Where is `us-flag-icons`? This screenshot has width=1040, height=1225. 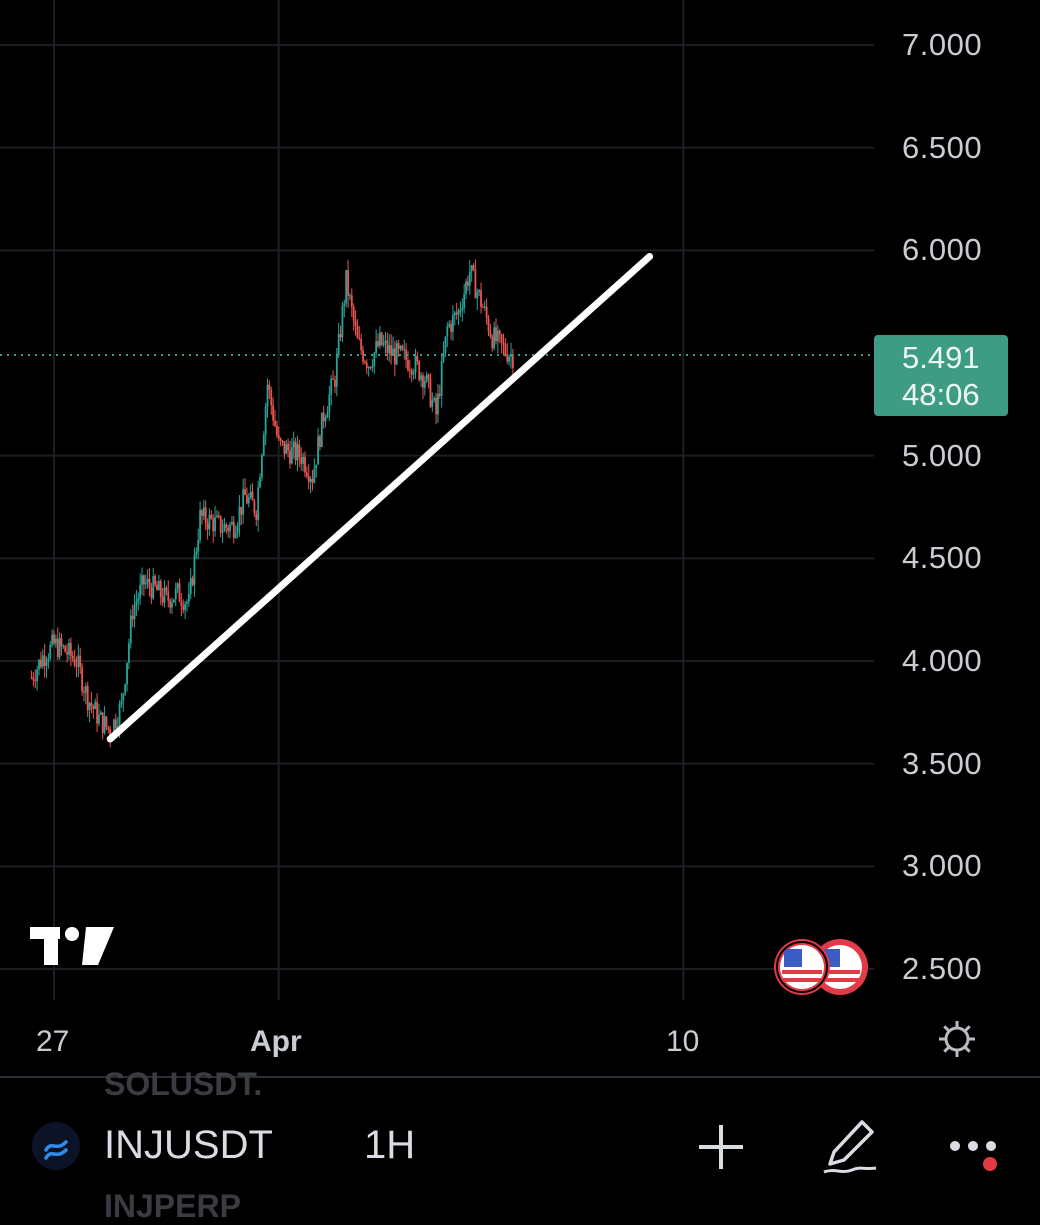
us-flag-icons is located at coordinates (821, 967).